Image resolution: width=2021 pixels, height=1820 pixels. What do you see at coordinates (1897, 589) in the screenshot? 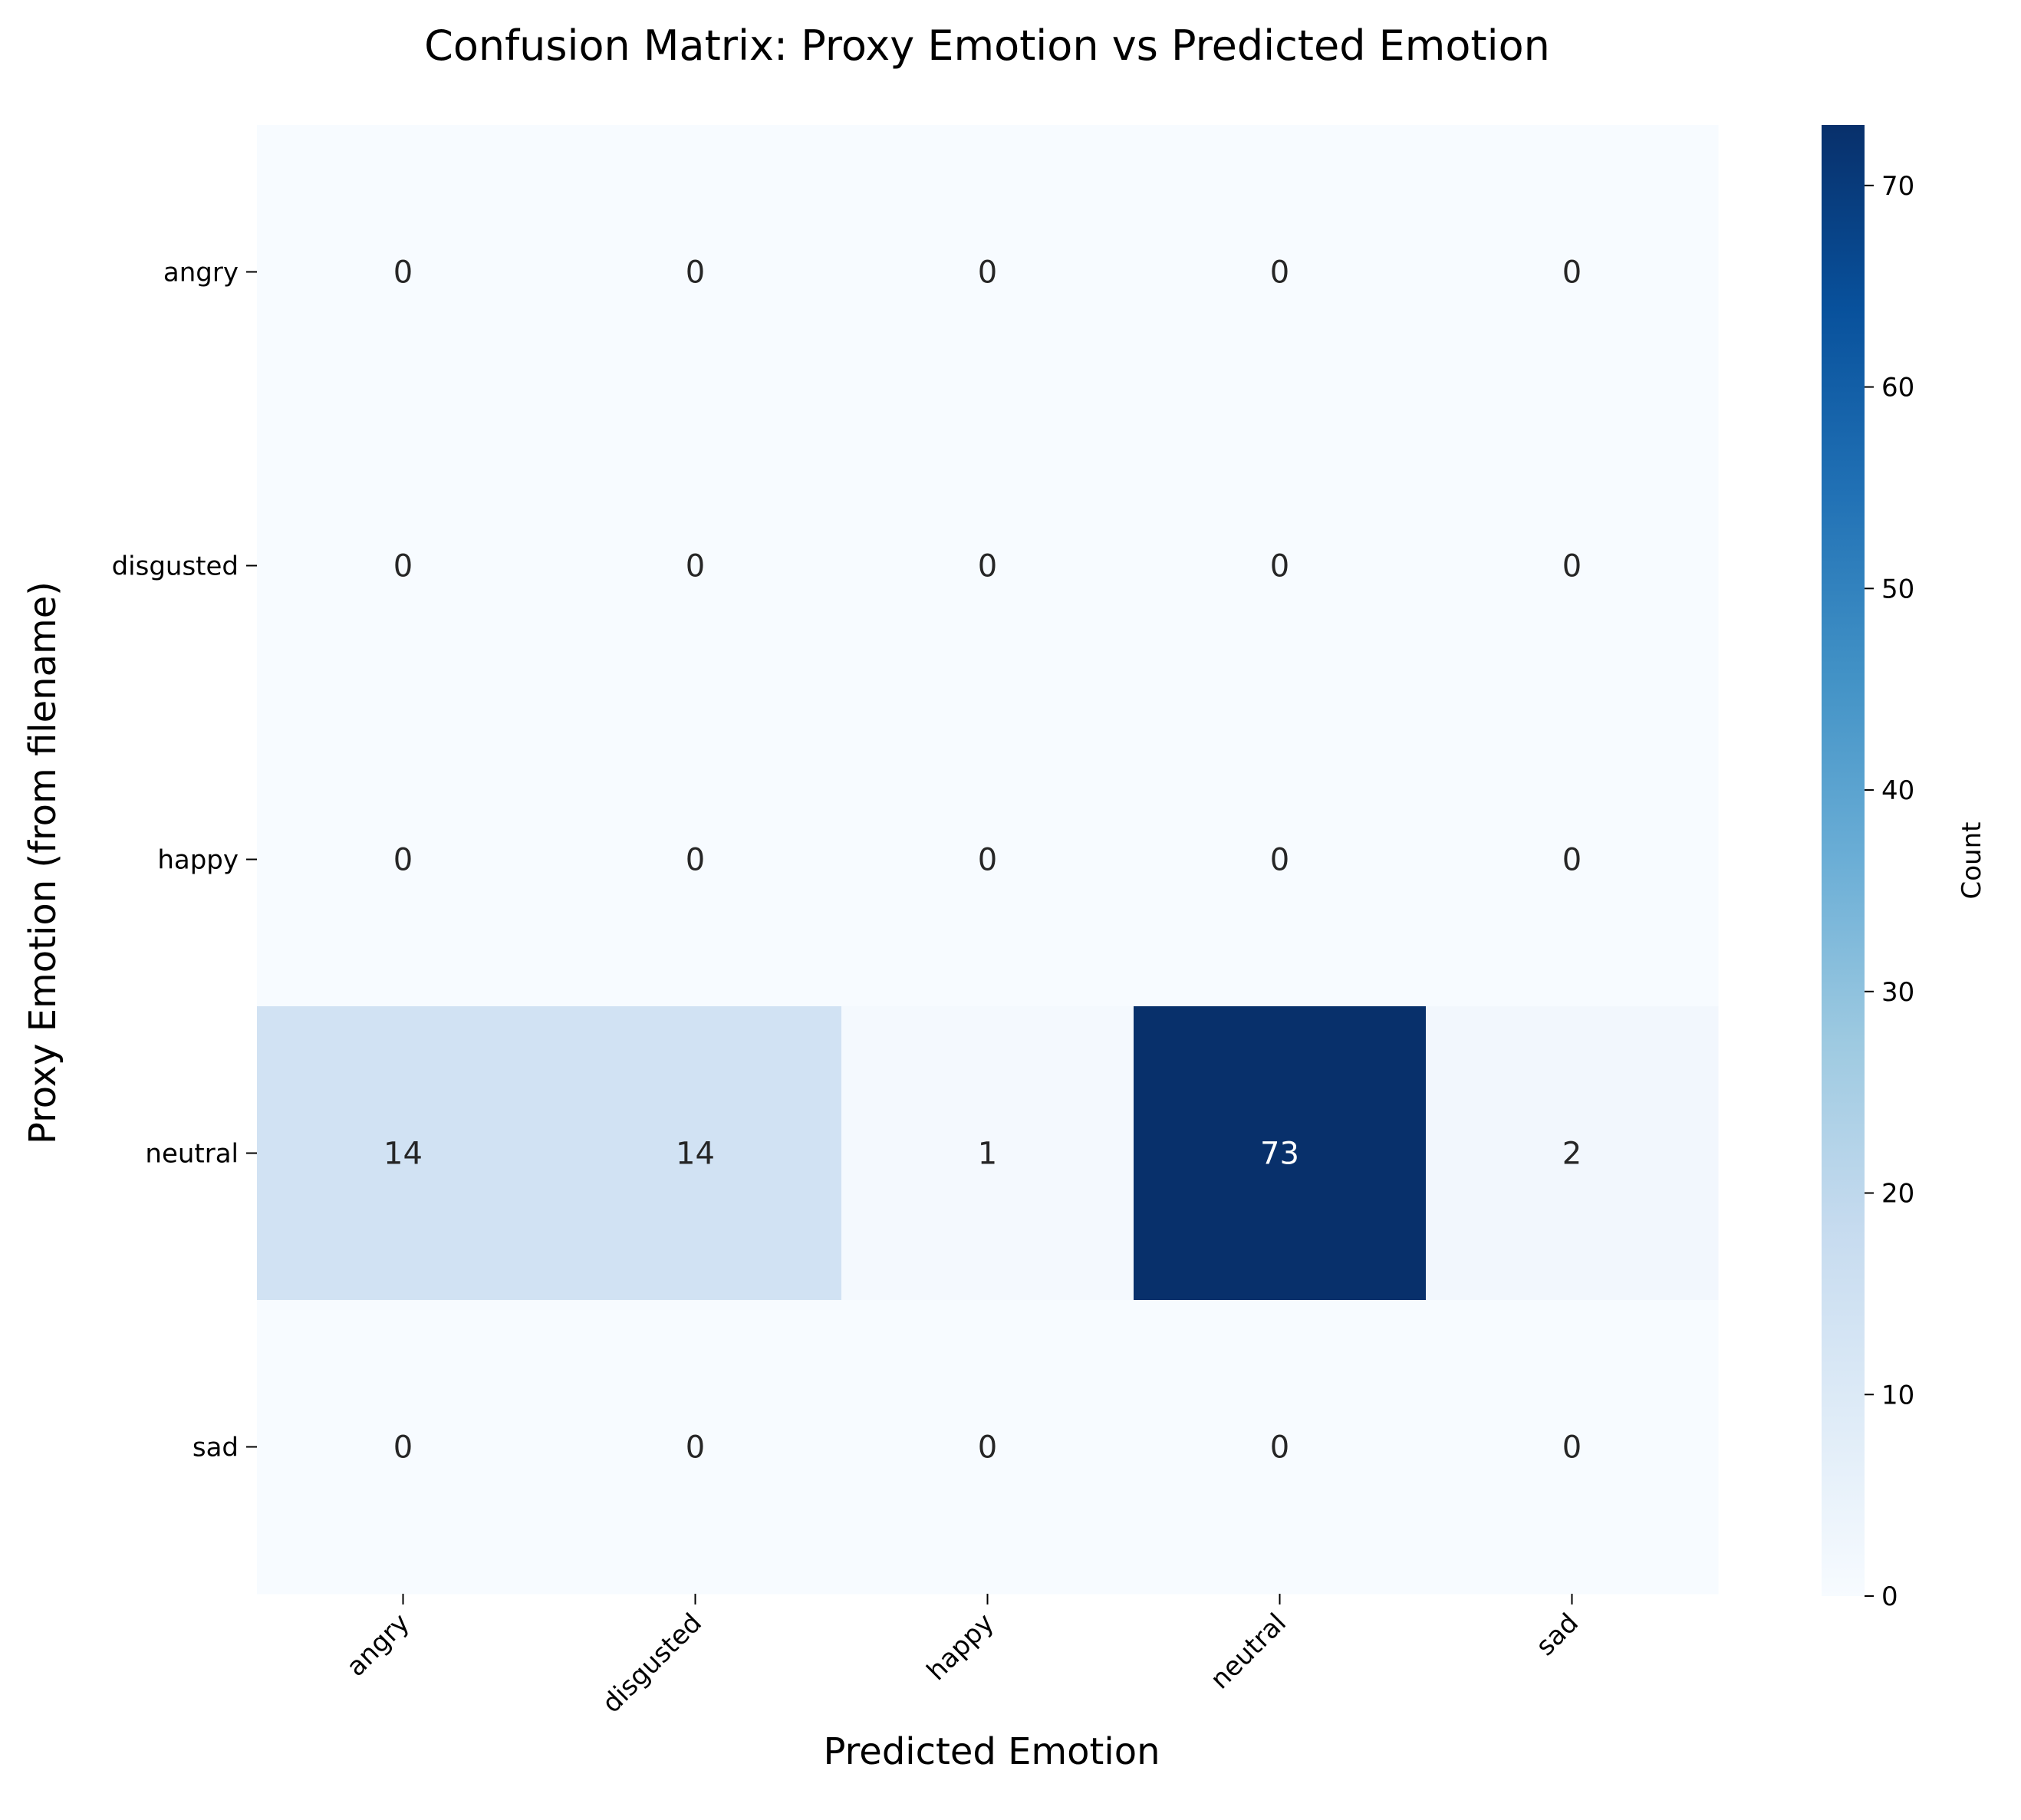
I see `colorbar-tick-label: 50` at bounding box center [1897, 589].